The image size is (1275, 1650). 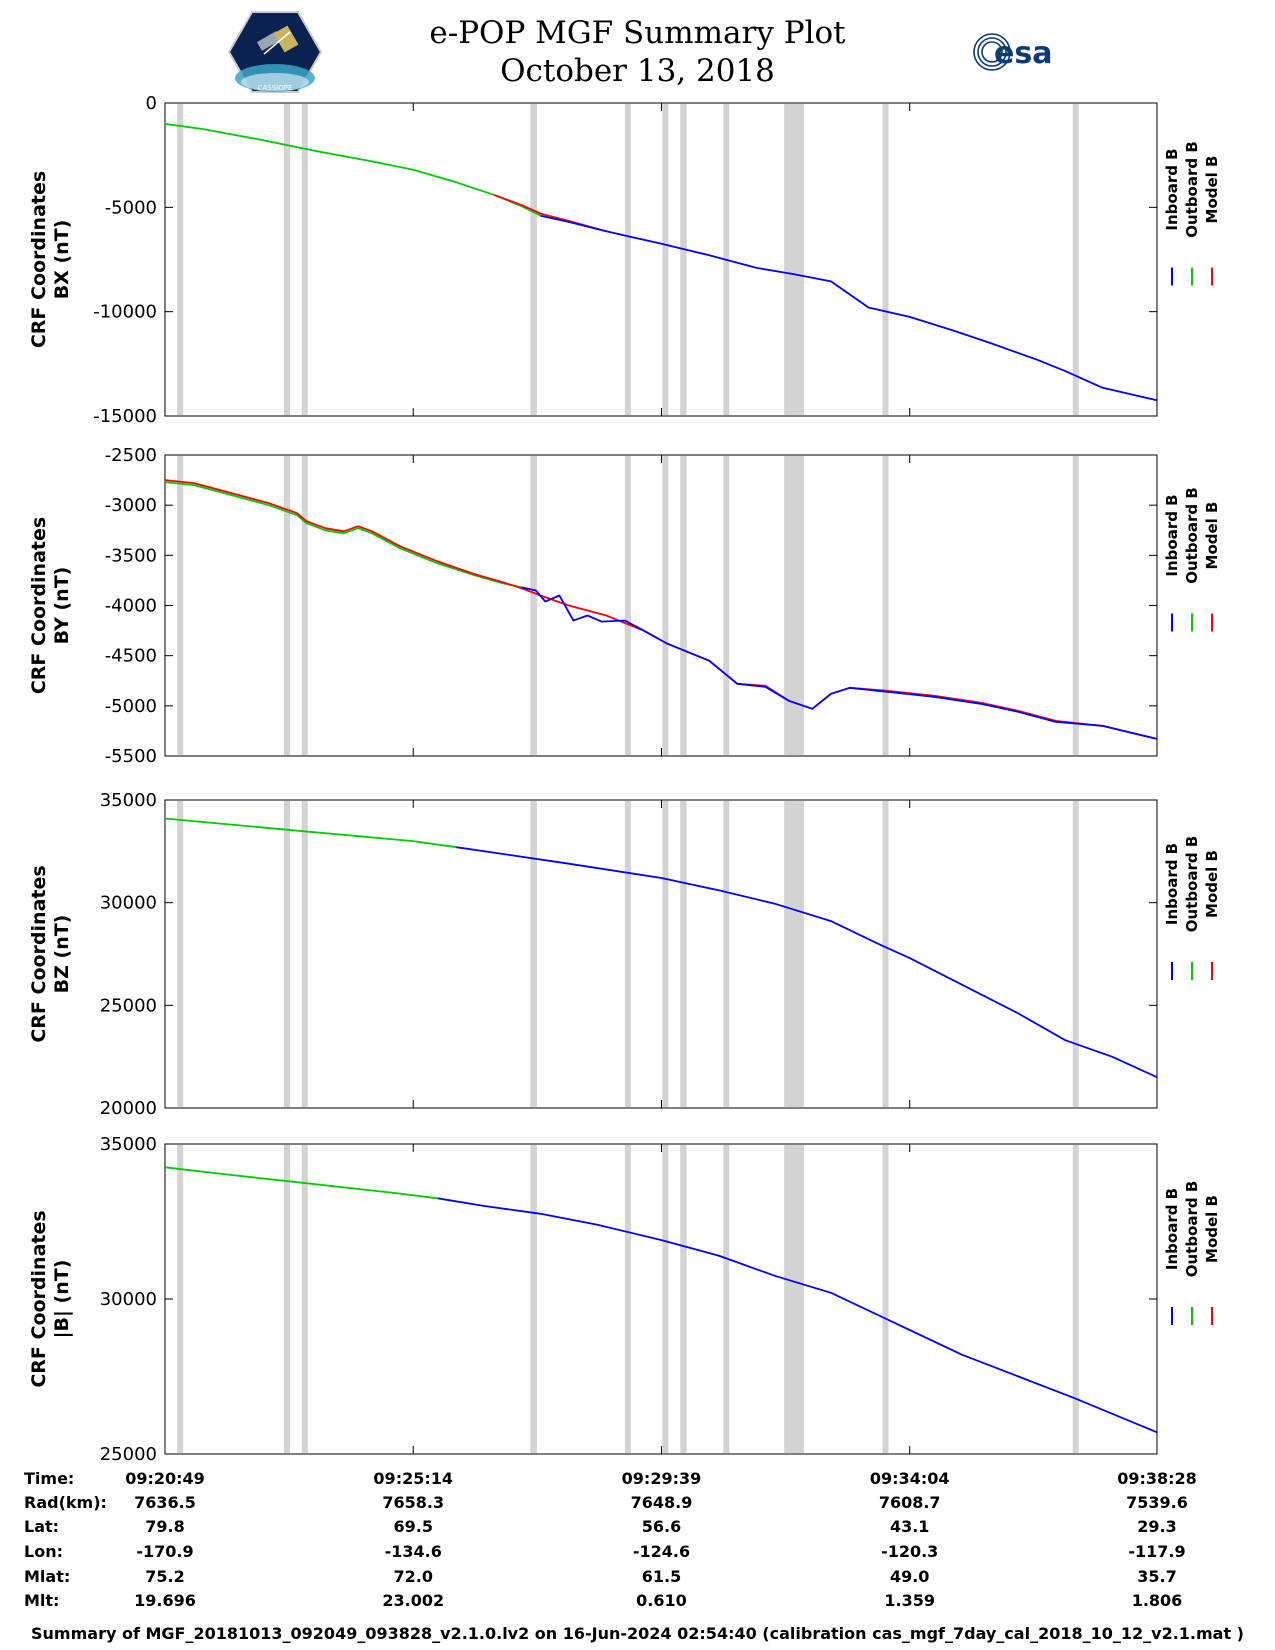 I want to click on orbit-value: 43.1, so click(x=909, y=1526).